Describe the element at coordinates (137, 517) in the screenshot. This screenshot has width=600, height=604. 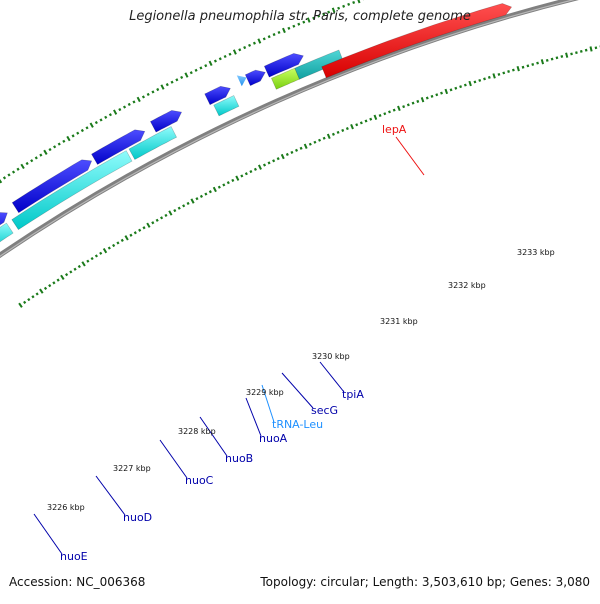
I see `gene-label-nuod: nuoD` at that location.